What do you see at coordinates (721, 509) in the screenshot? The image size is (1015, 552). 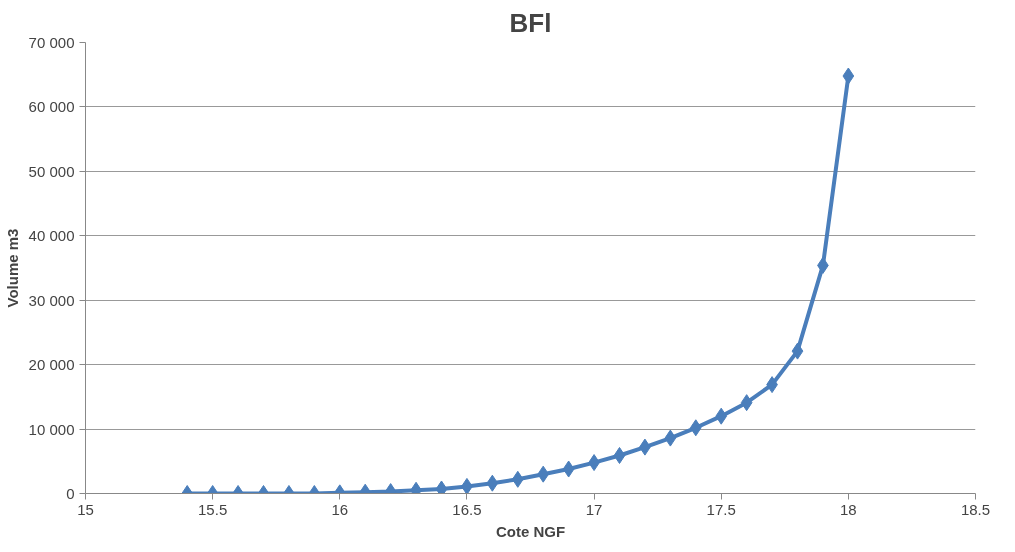 I see `x-tick-label: 17.5` at bounding box center [721, 509].